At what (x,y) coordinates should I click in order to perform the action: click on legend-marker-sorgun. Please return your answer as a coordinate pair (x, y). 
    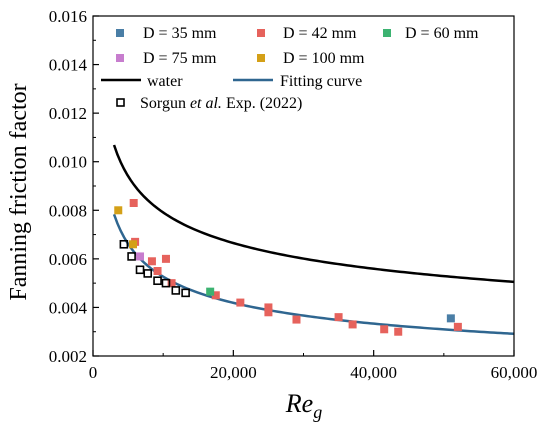
    Looking at the image, I should click on (120, 102).